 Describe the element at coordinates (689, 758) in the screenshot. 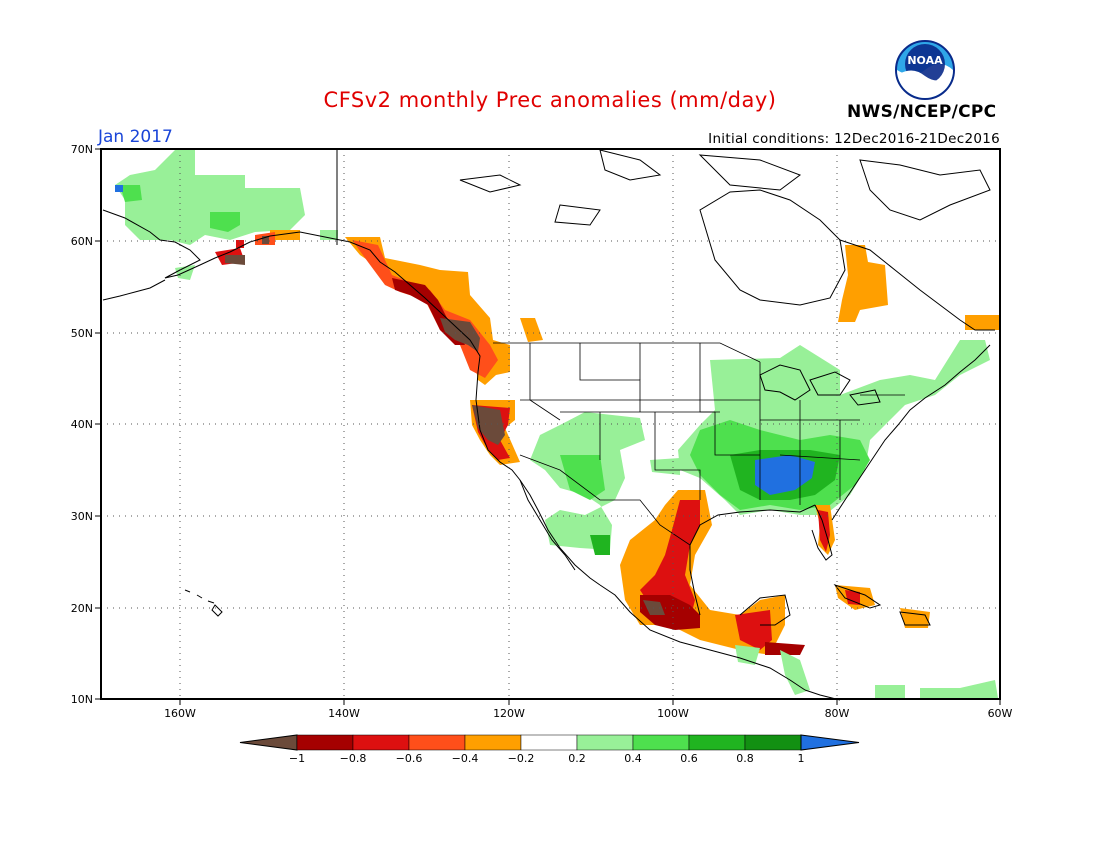

I see `colorbar-label: 0.6` at that location.